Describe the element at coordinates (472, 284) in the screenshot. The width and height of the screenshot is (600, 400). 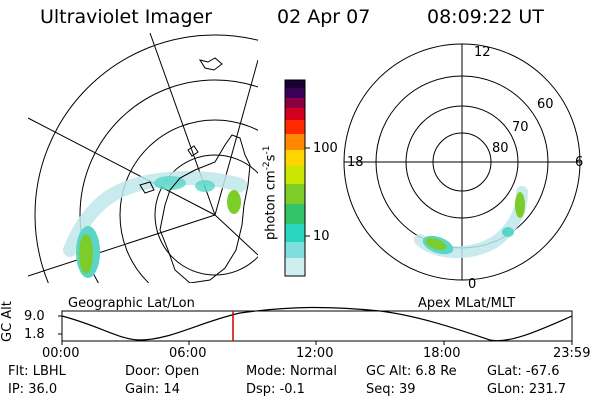
I see `mlt-label-0: 0` at that location.